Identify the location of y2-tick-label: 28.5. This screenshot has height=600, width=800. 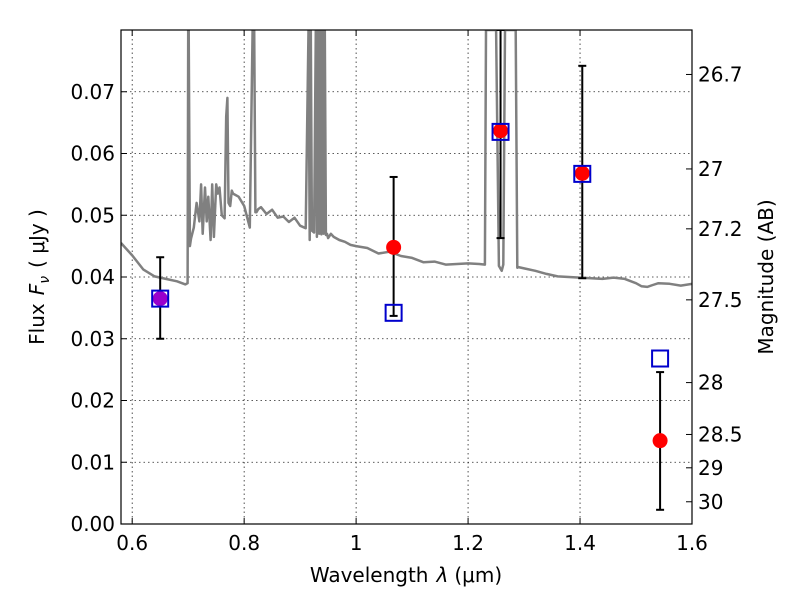
(720, 434).